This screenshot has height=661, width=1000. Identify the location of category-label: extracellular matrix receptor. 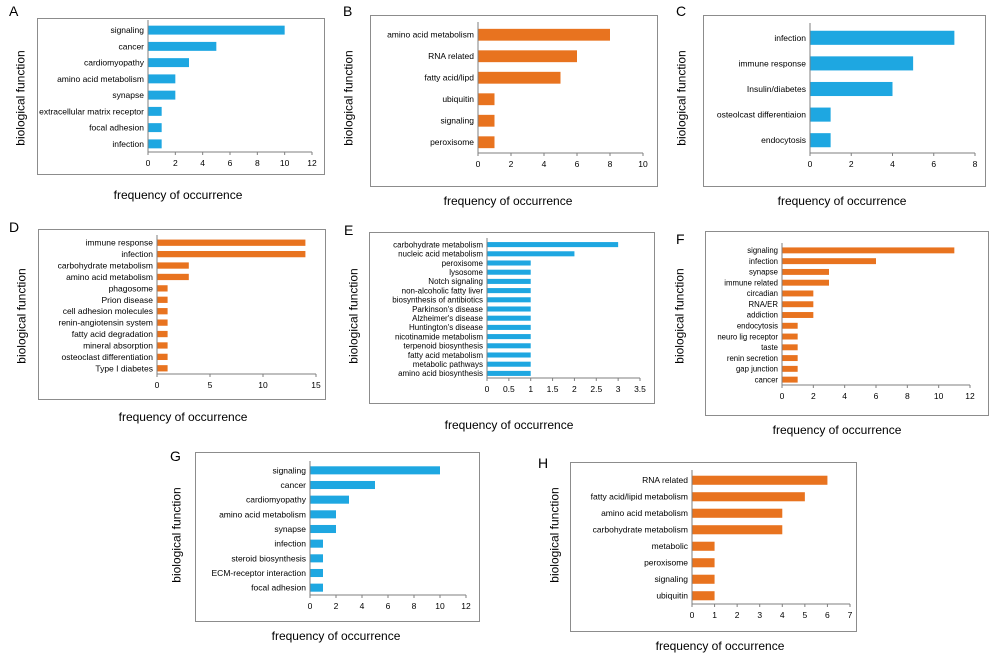
(91, 111).